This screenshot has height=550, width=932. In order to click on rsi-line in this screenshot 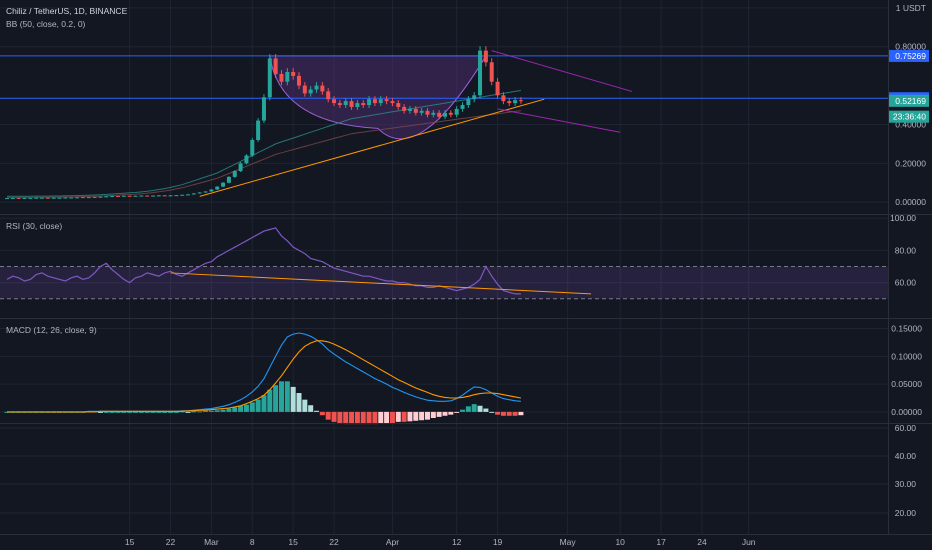, I will do `click(263, 261)`.